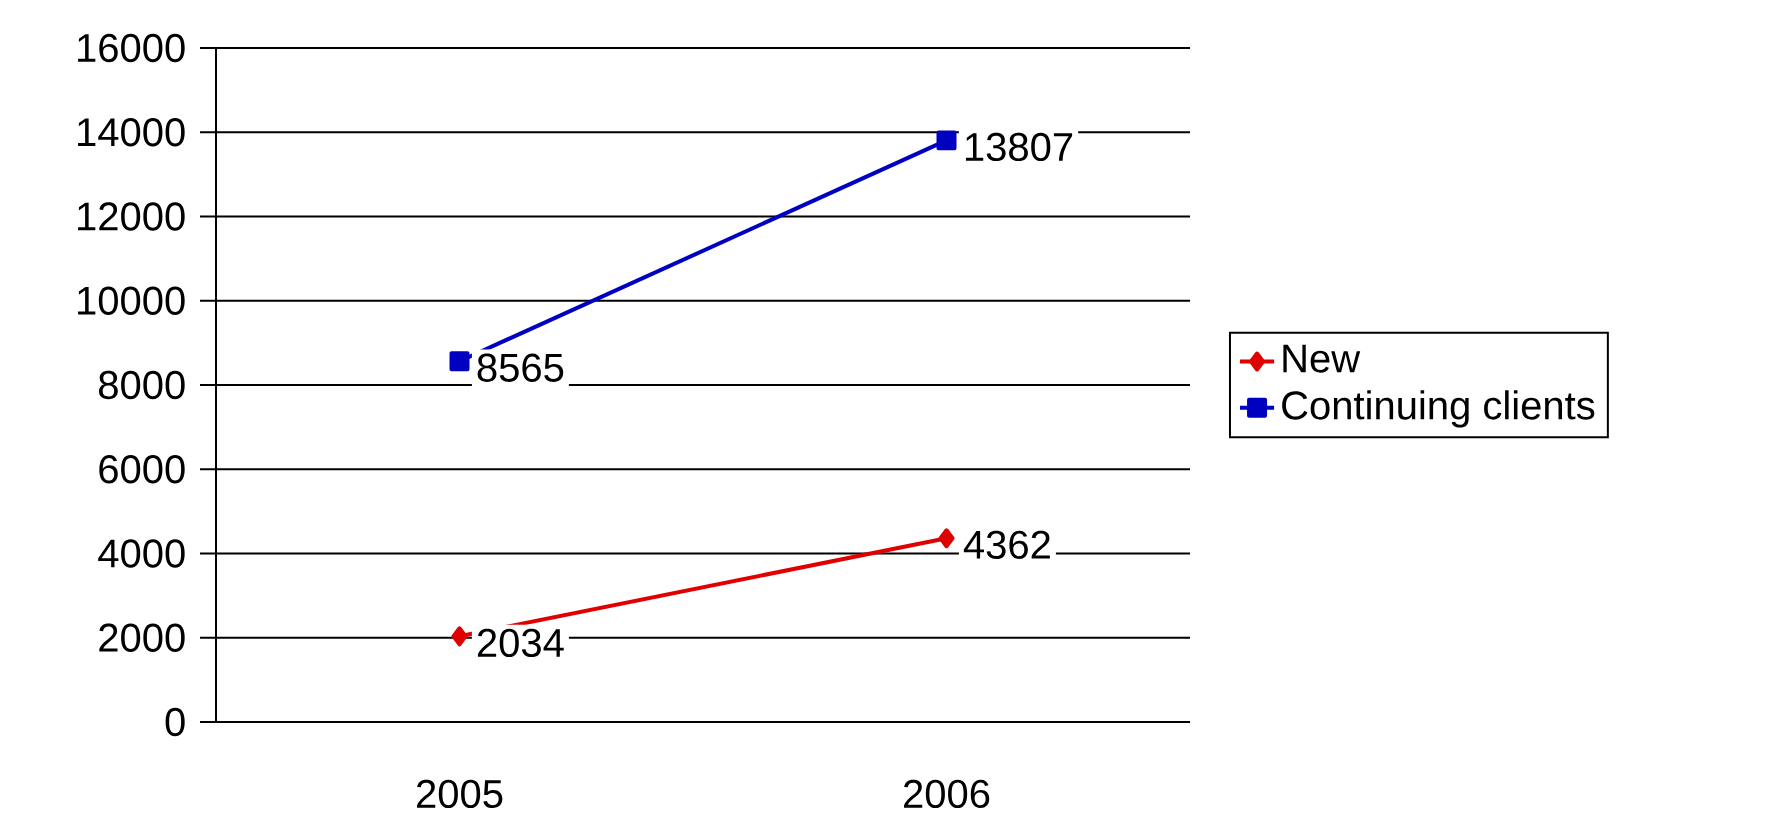  I want to click on y-tick-label: 0, so click(175, 722).